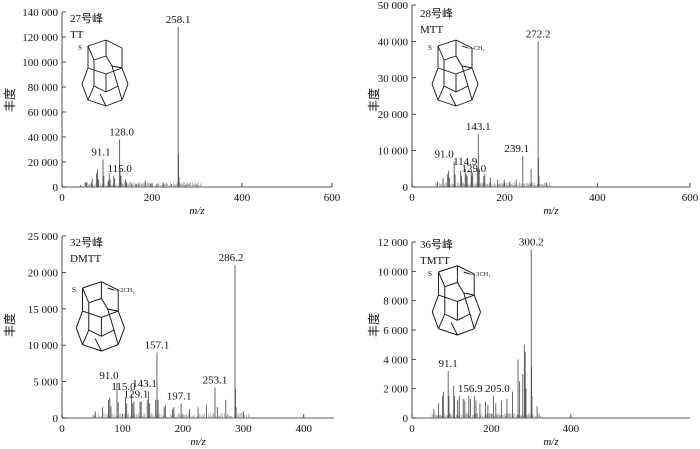  Describe the element at coordinates (40, 38) in the screenshot. I see `y-tick-label: 120 000` at that location.